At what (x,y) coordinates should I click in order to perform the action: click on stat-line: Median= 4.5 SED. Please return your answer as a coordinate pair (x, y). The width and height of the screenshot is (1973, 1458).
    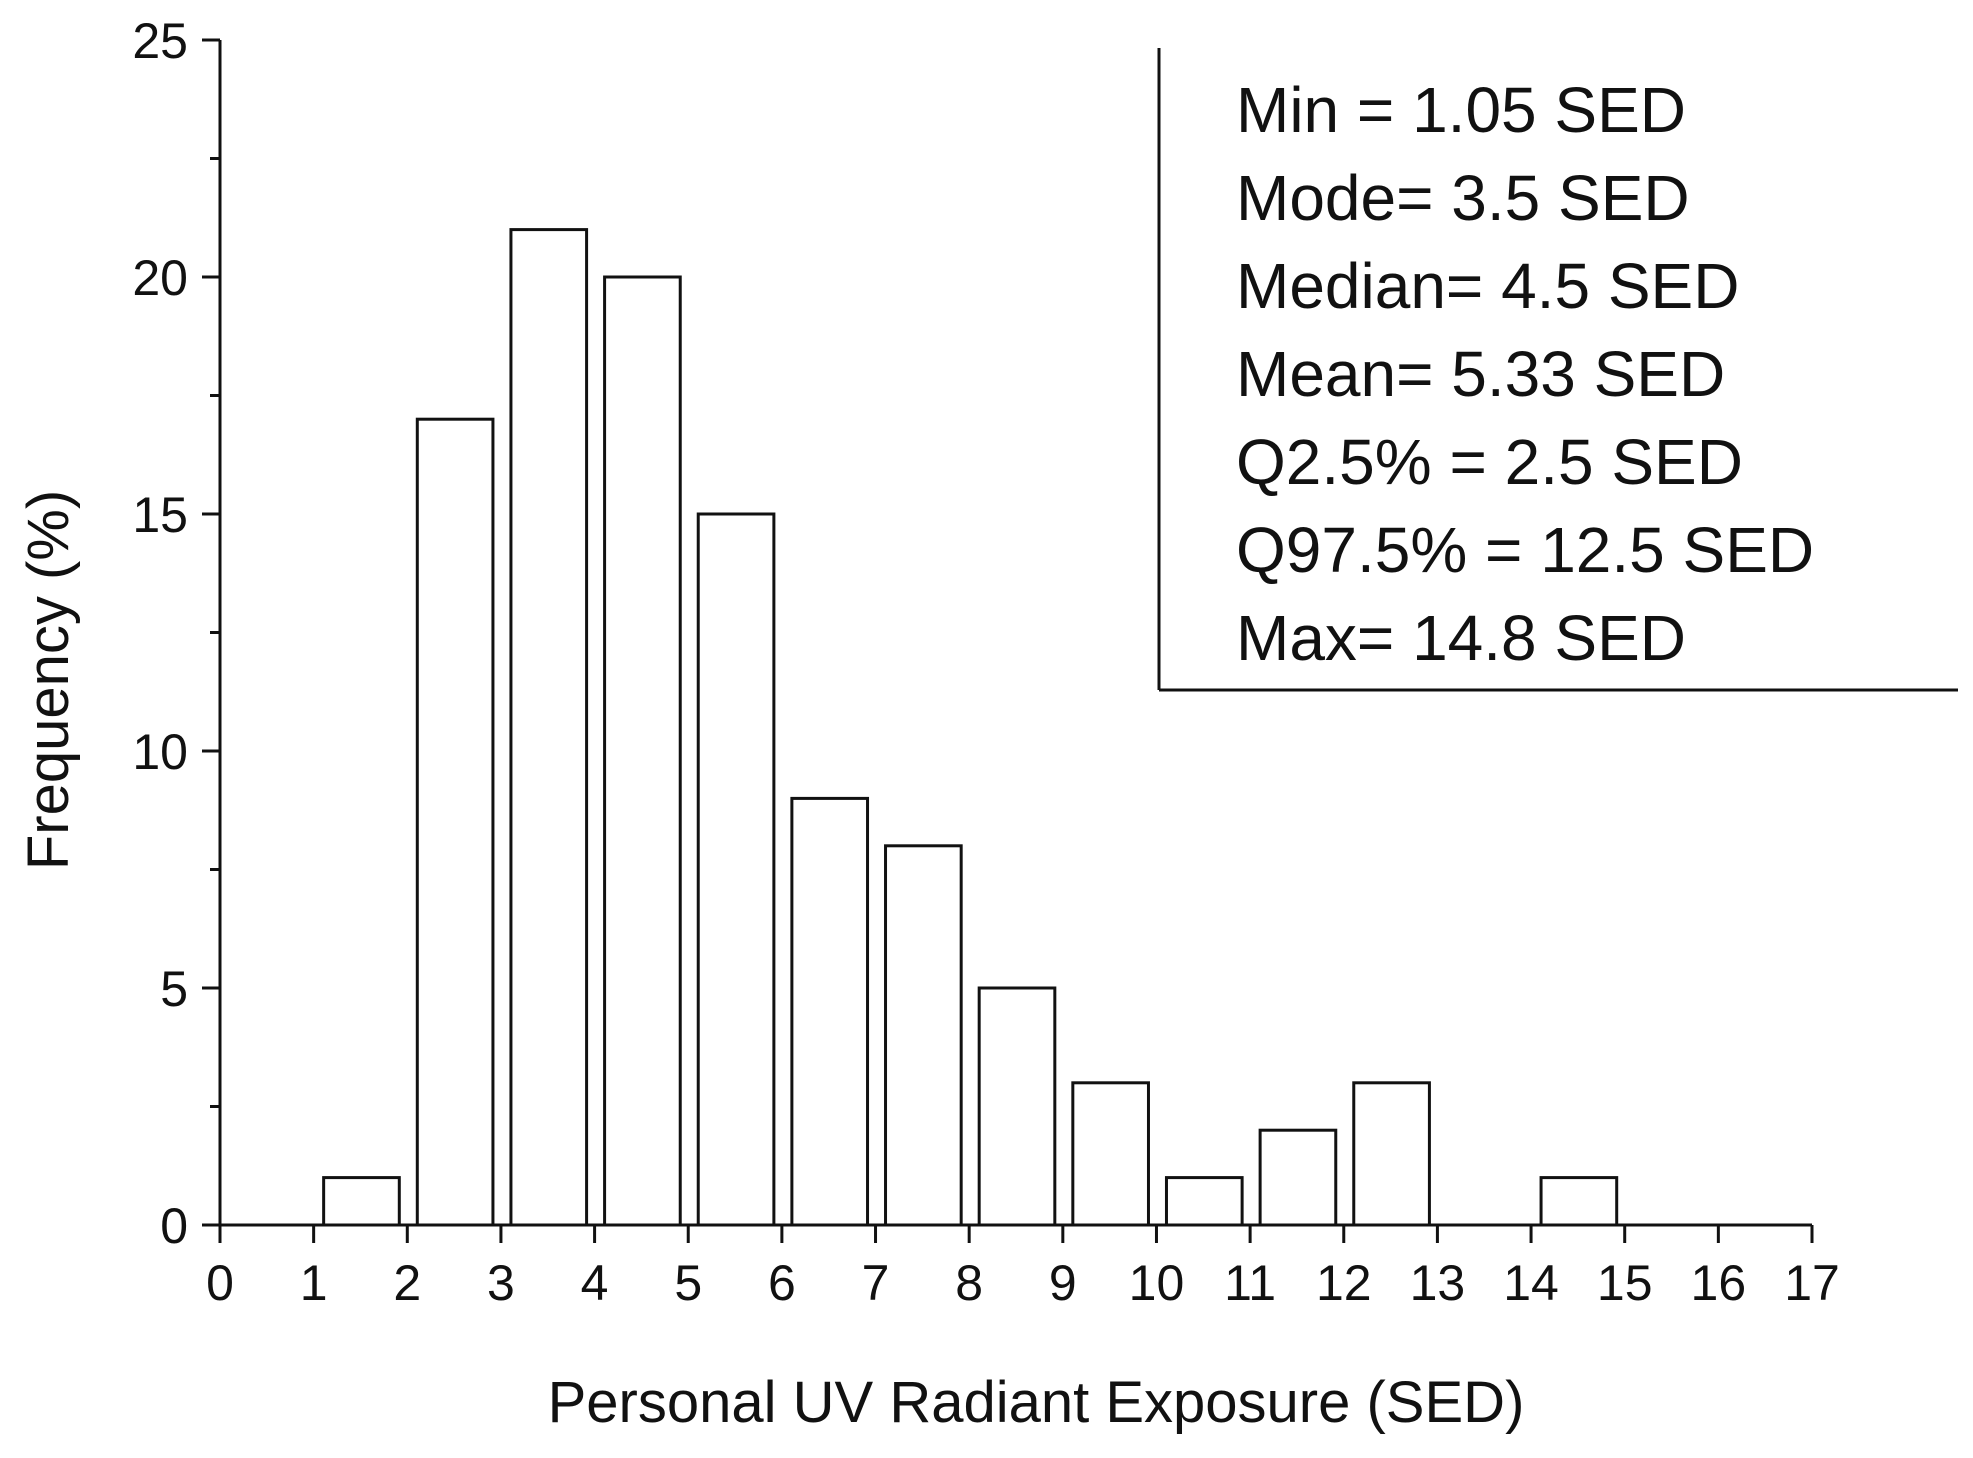
    Looking at the image, I should click on (1487, 286).